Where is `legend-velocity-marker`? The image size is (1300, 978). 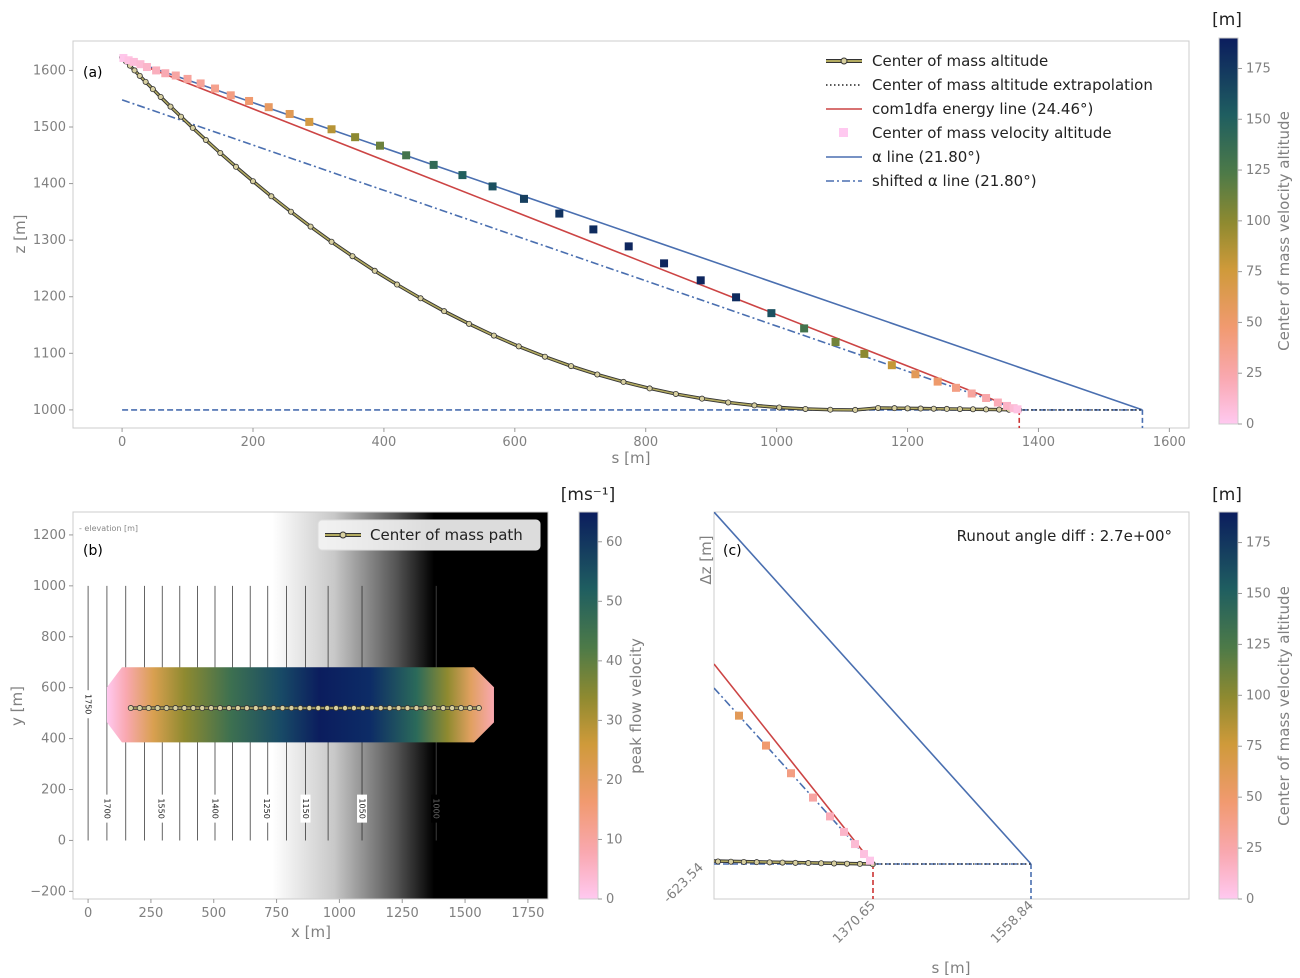 legend-velocity-marker is located at coordinates (843, 132).